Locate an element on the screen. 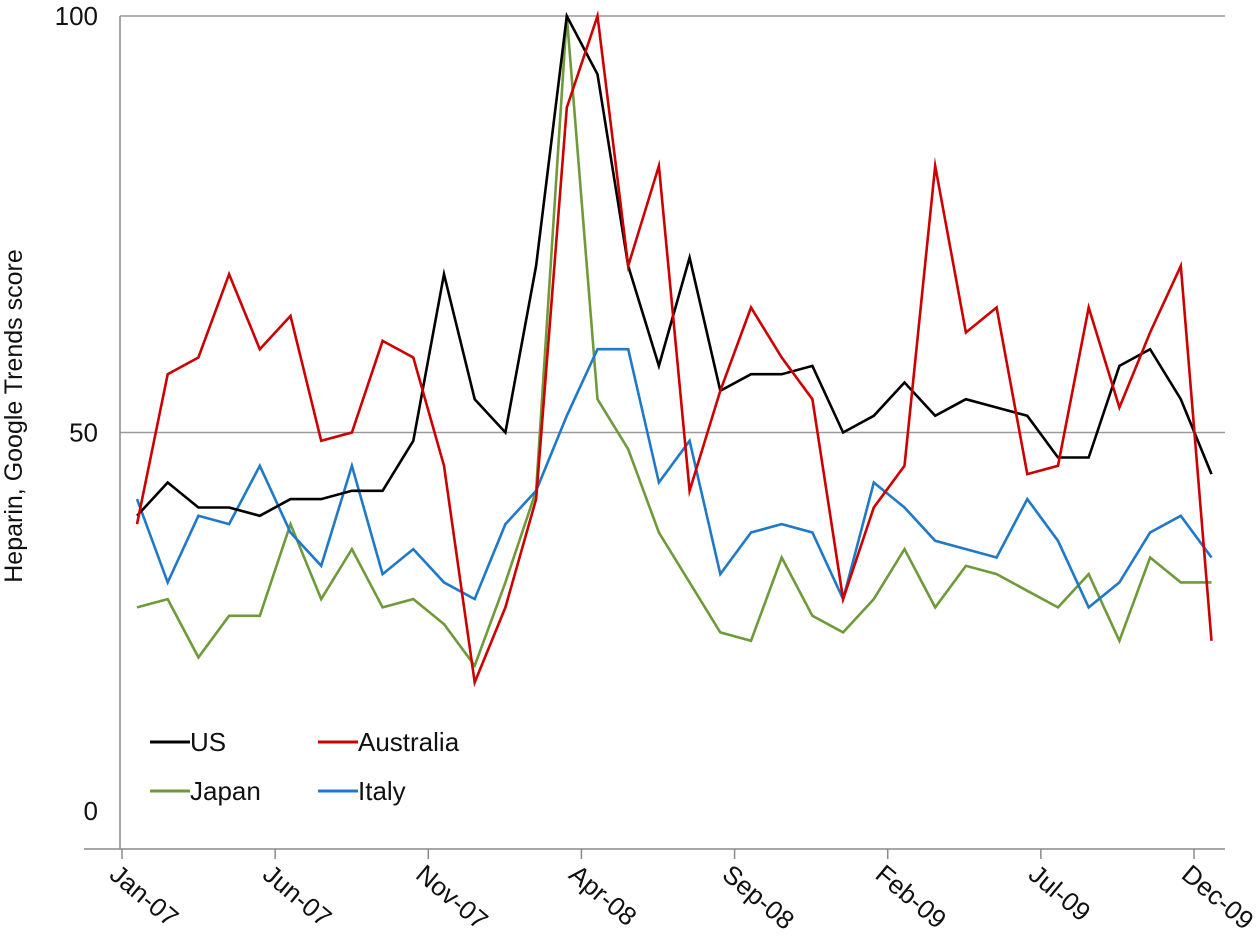 Image resolution: width=1256 pixels, height=936 pixels. legend-label-japan: Japan is located at coordinates (225, 791).